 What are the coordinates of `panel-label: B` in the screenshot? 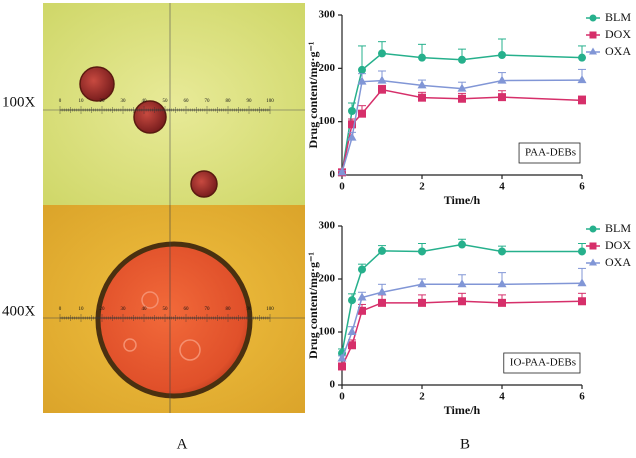 It's located at (465, 444).